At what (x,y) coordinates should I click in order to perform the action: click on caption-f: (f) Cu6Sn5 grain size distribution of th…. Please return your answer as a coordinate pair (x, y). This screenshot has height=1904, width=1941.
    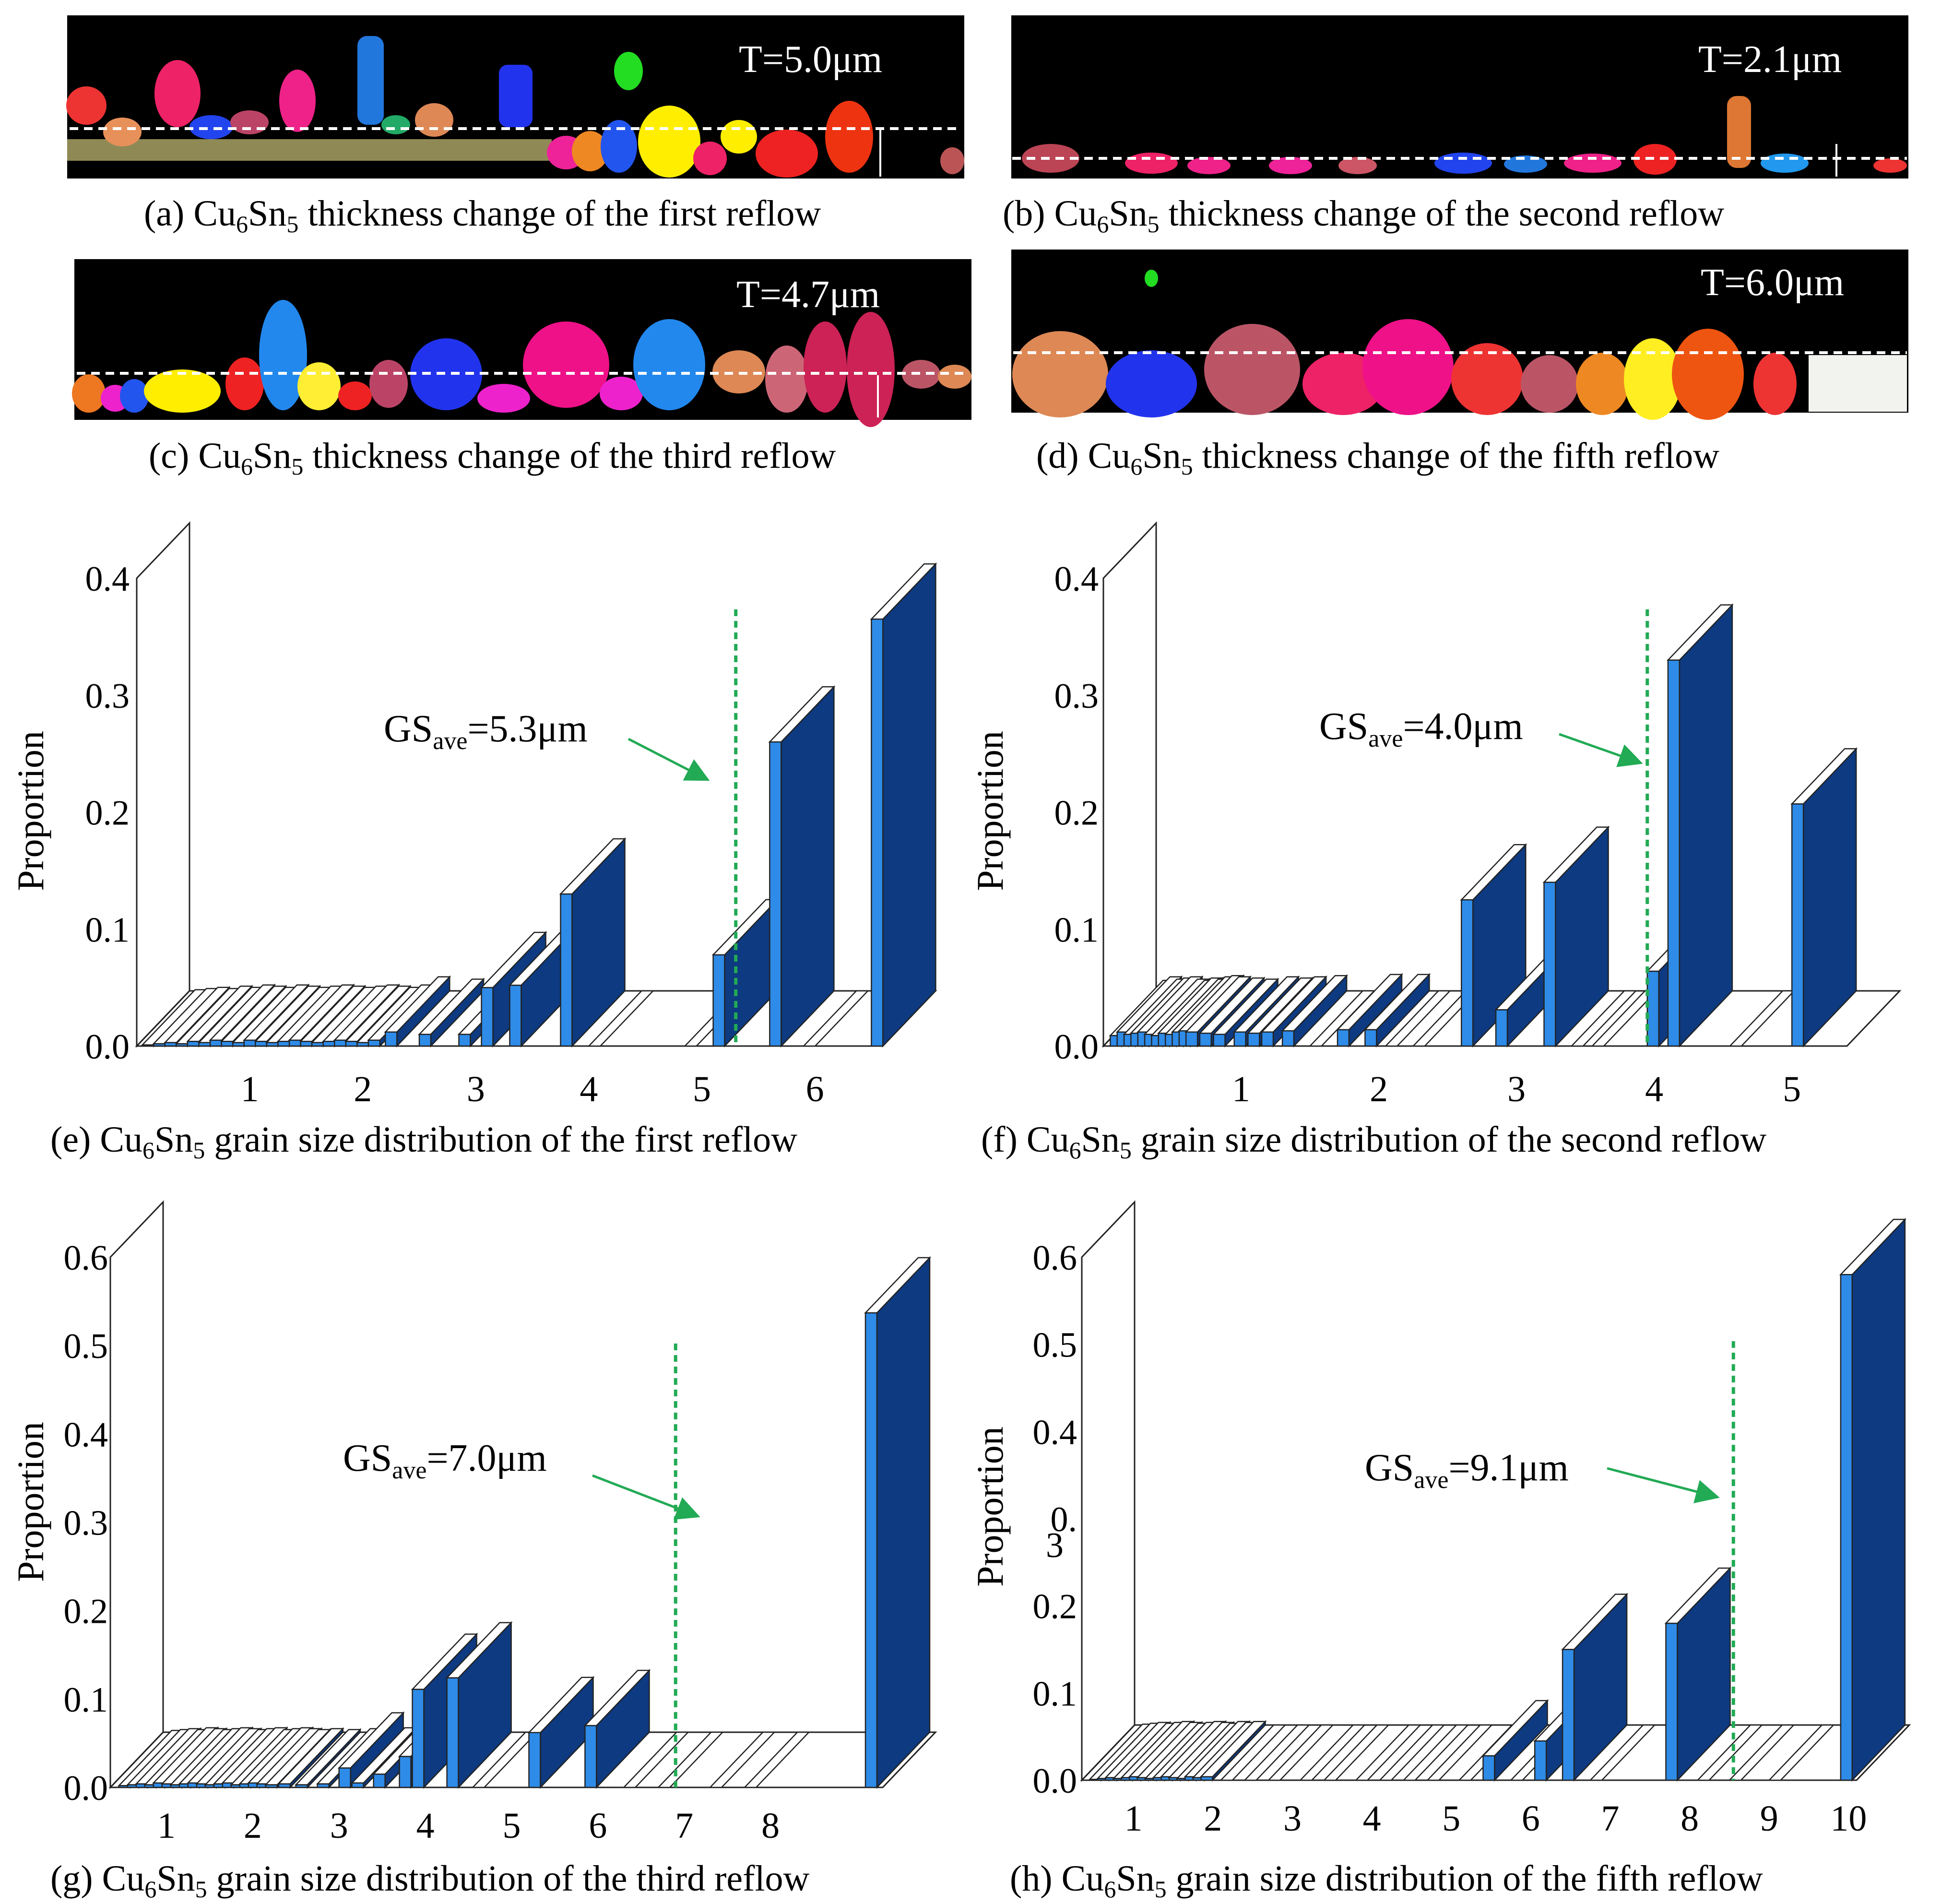
    Looking at the image, I should click on (1373, 1141).